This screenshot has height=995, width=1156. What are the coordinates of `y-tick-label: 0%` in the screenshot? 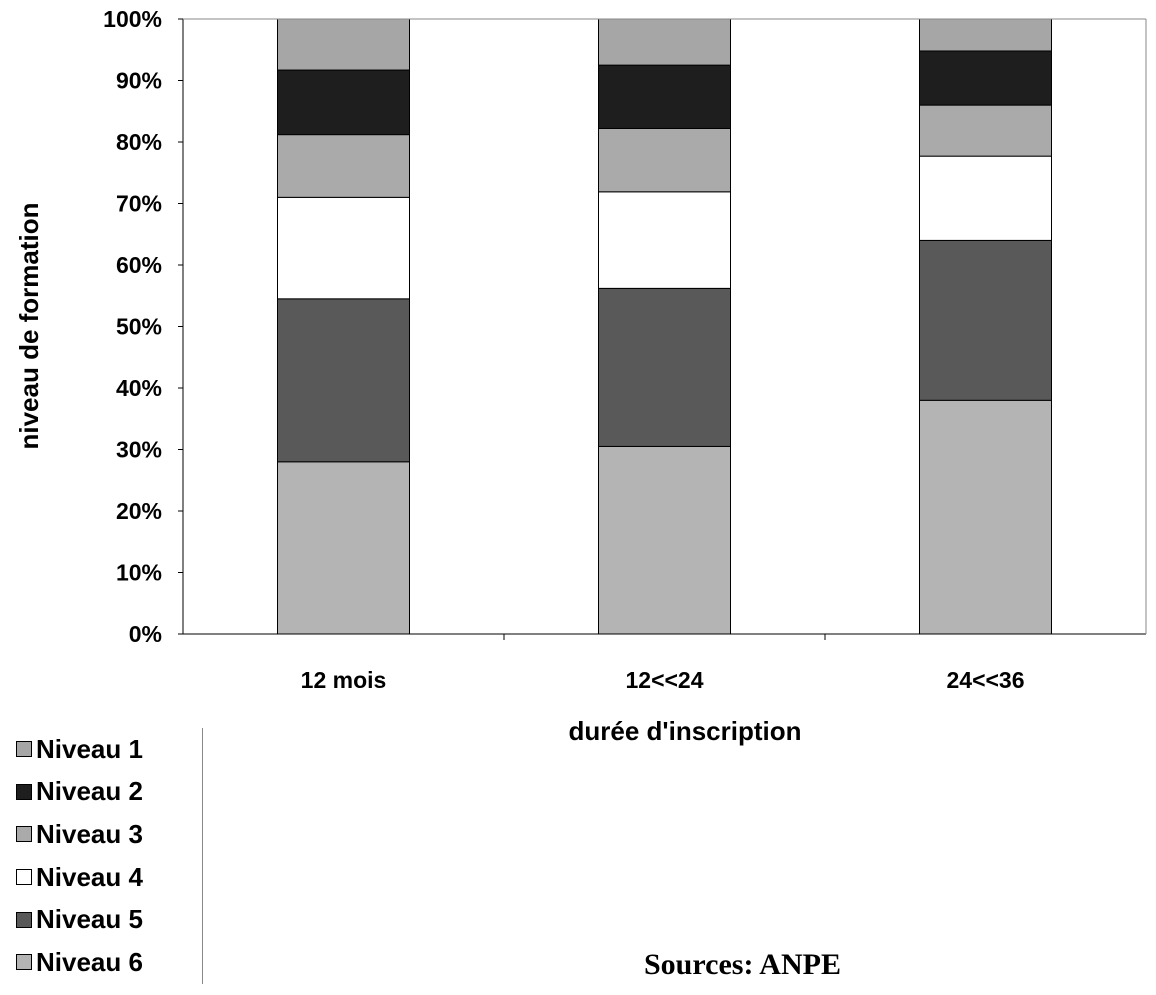 It's located at (145, 634).